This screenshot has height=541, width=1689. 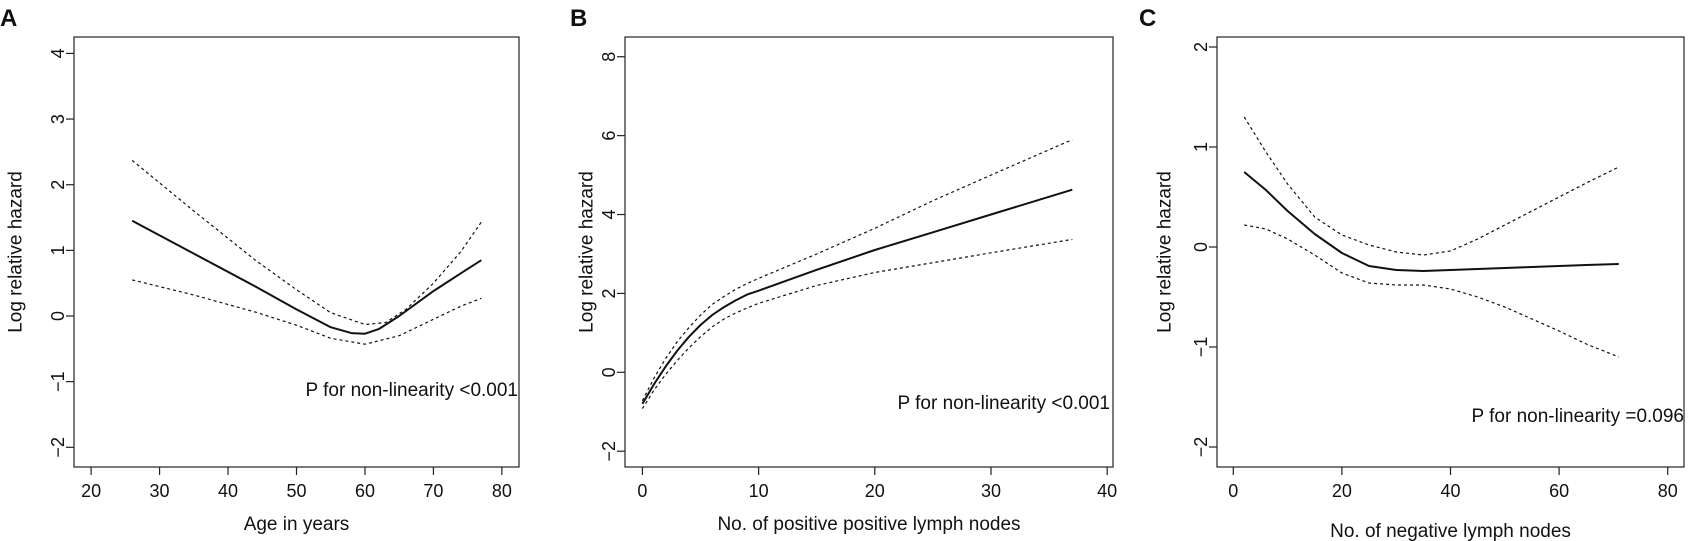 I want to click on x-axis-title: No. of negative lymph nodes, so click(x=1450, y=531).